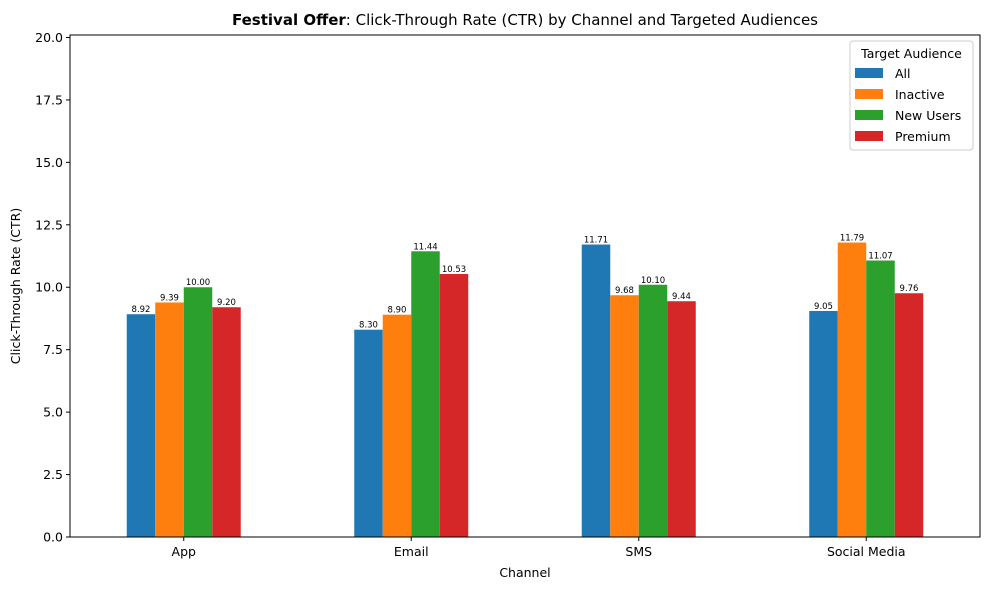 The width and height of the screenshot is (989, 594). I want to click on bar-value-label: 10.10, so click(653, 281).